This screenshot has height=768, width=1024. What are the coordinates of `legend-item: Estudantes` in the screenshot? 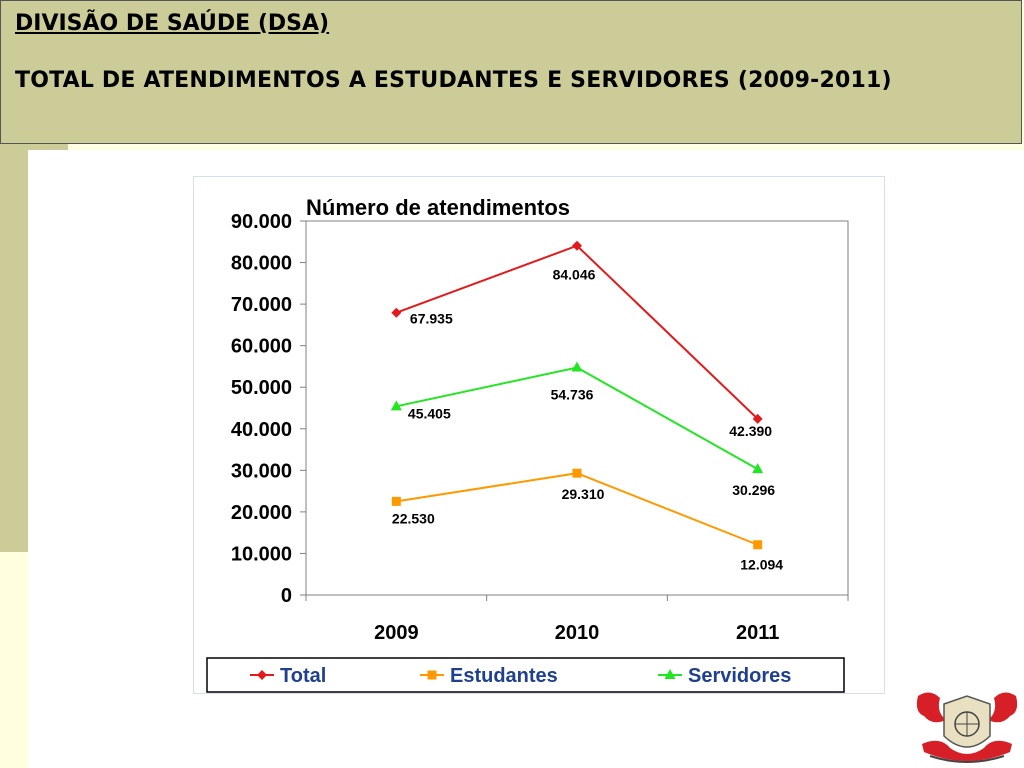 It's located at (489, 676).